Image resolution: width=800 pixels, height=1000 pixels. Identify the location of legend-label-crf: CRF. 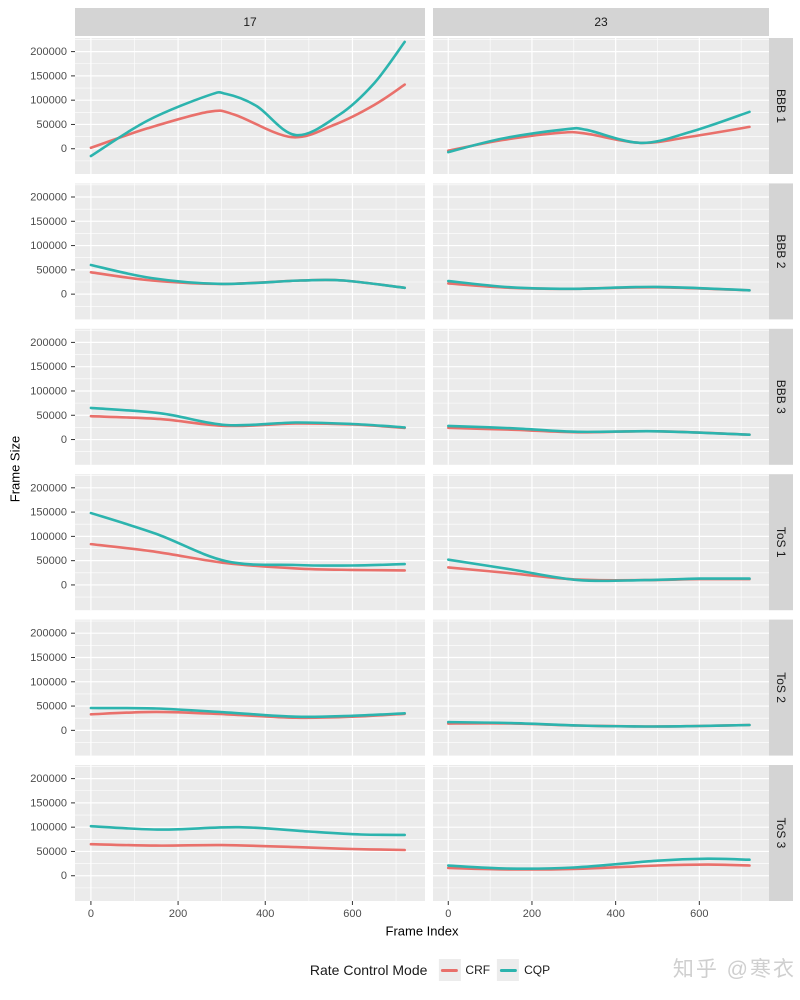
(478, 970).